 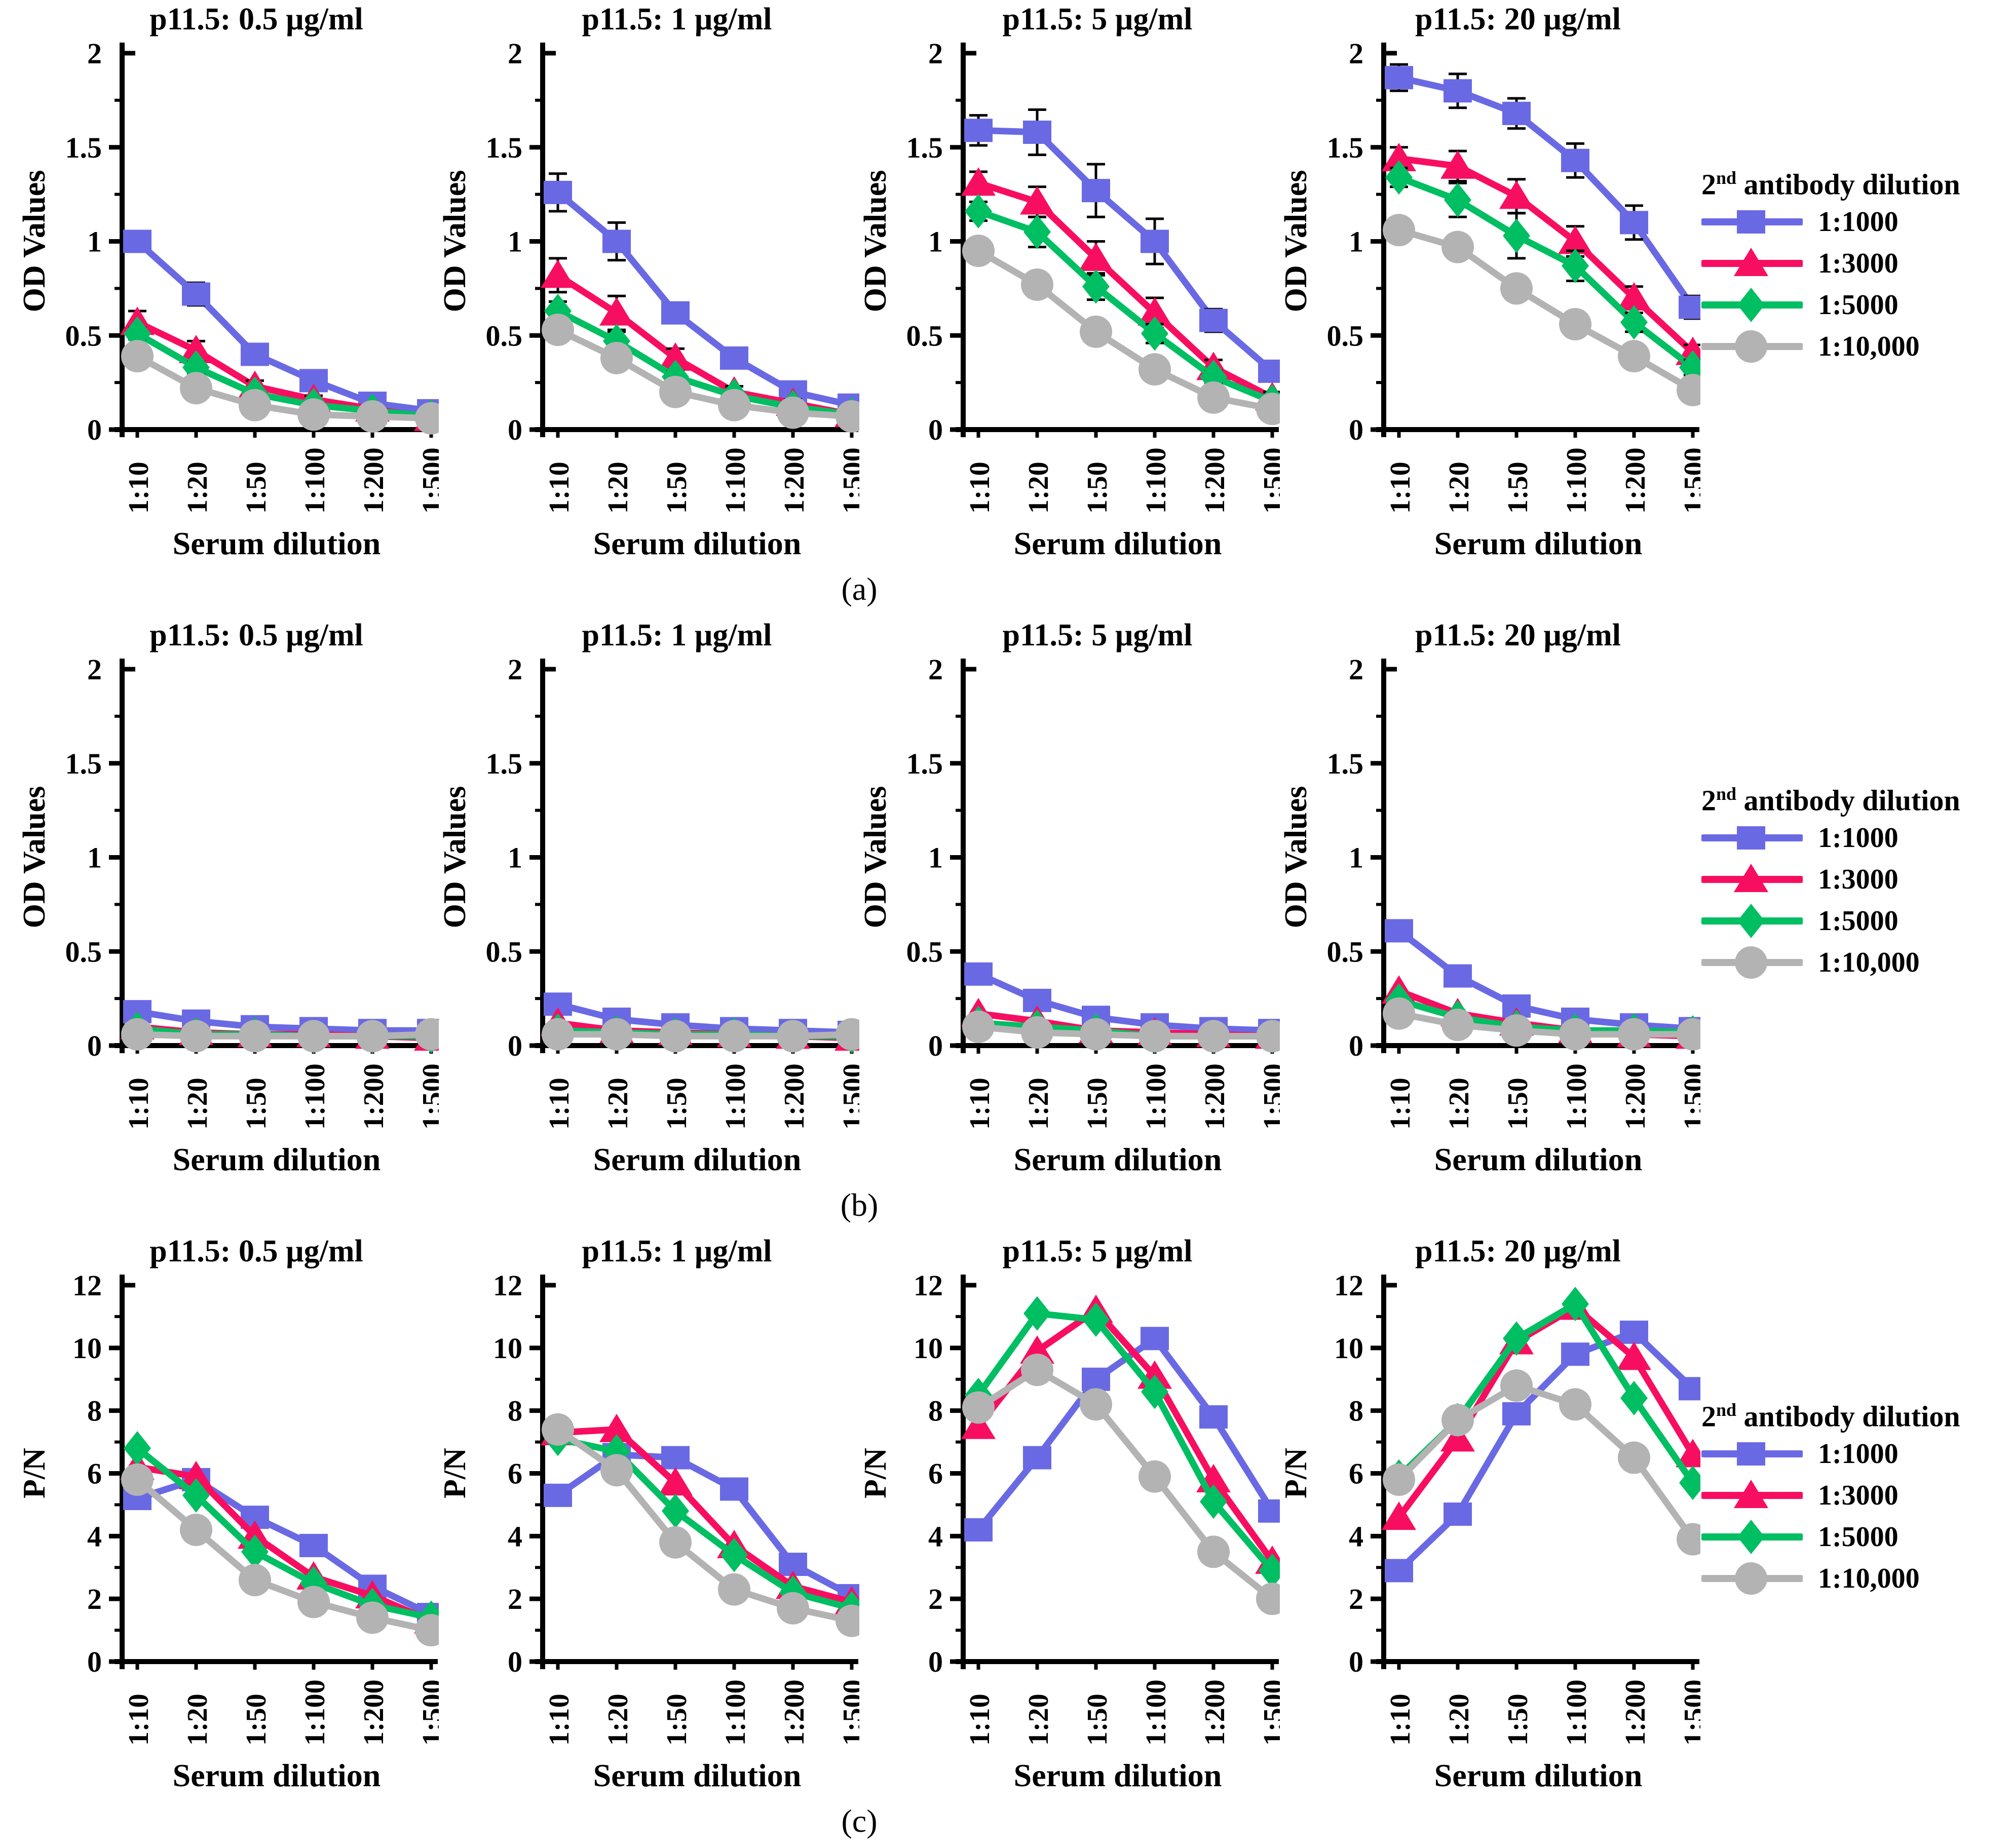 What do you see at coordinates (1830, 1416) in the screenshot?
I see `legend-title: 2nd antibody dilution` at bounding box center [1830, 1416].